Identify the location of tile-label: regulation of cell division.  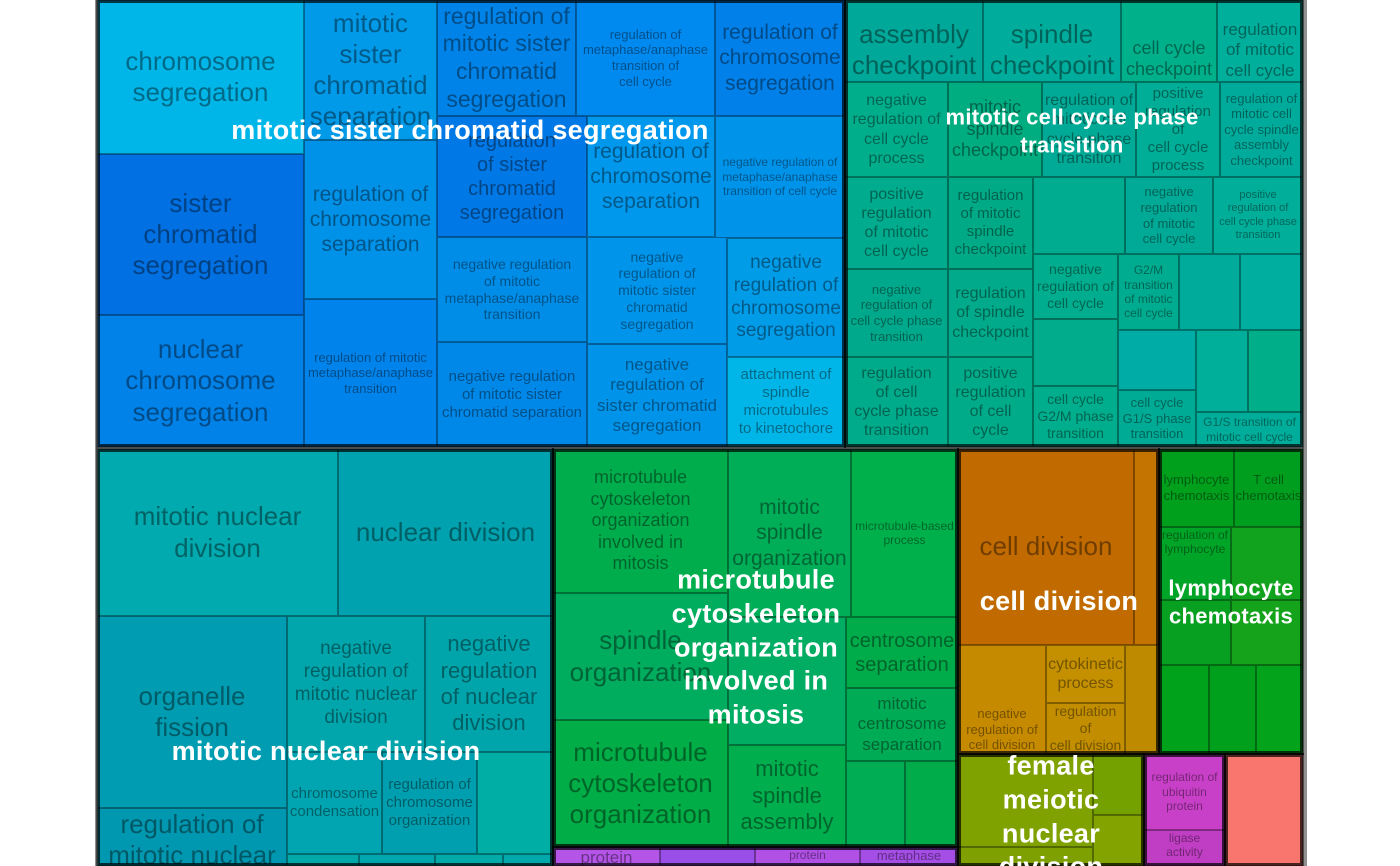
(1085, 728).